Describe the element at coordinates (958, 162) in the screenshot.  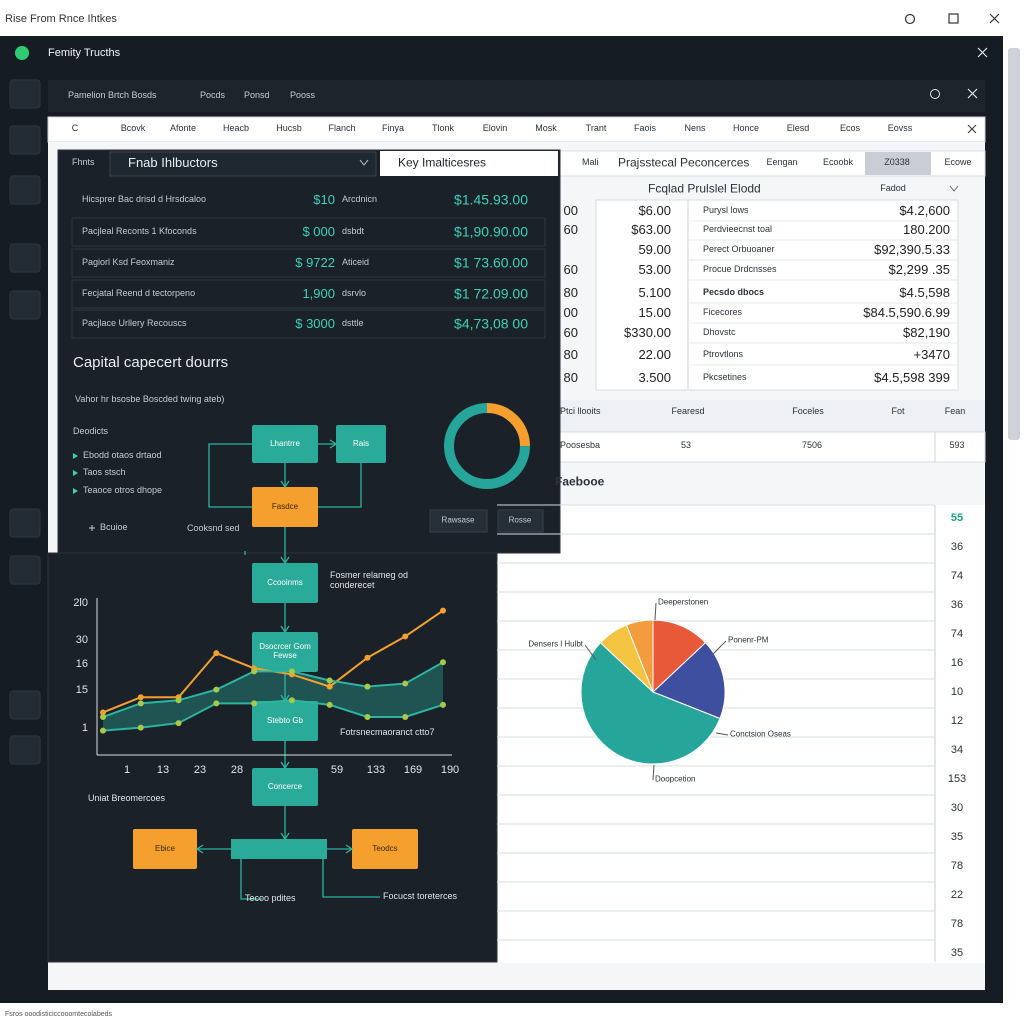
I see `table-header-cell: Ecowe` at that location.